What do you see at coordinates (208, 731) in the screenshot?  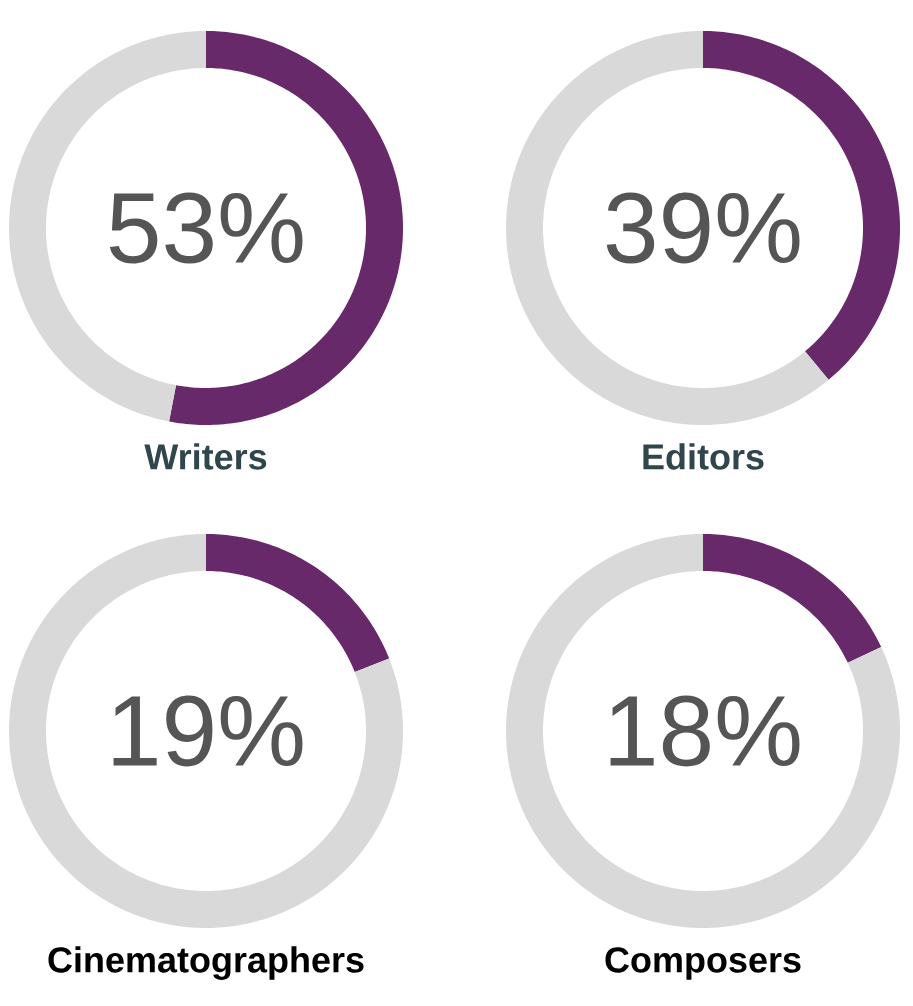 I see `text: 19%` at bounding box center [208, 731].